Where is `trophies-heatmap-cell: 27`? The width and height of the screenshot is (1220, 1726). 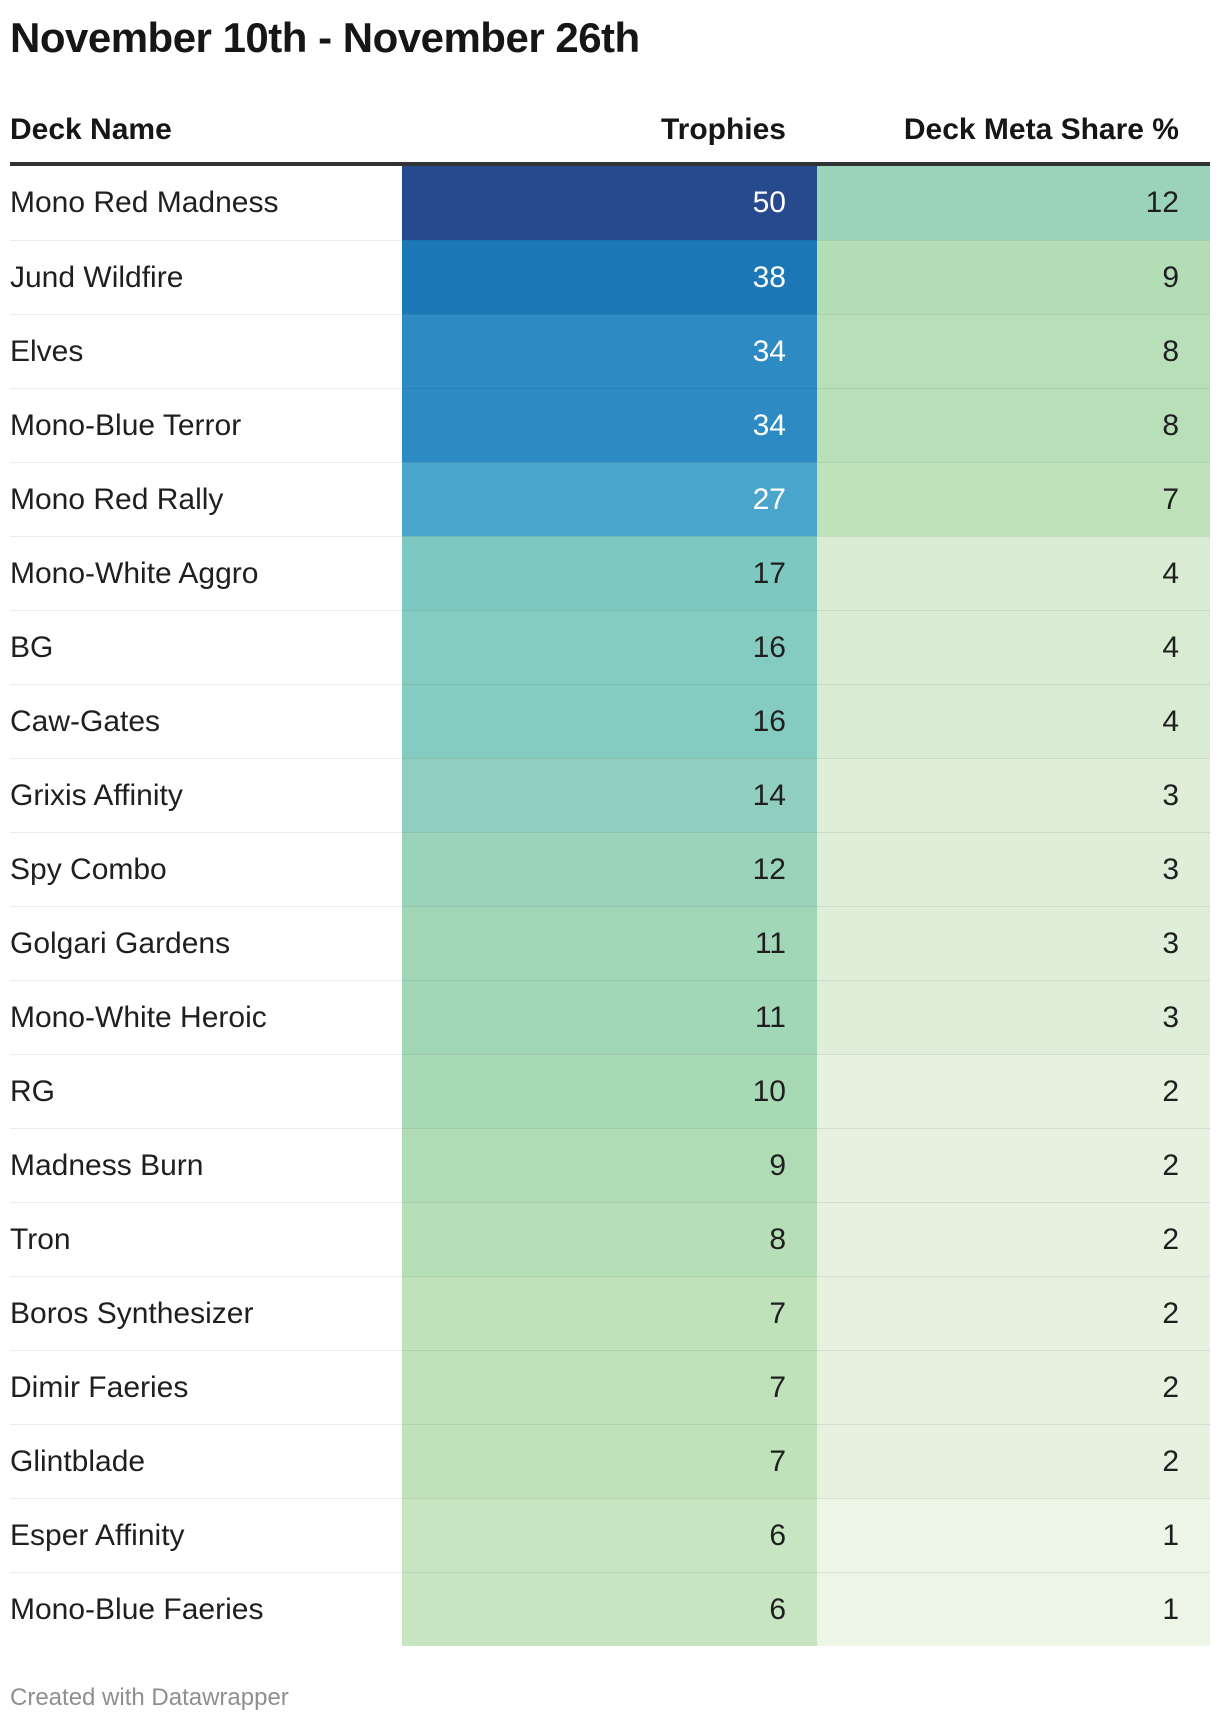
trophies-heatmap-cell: 27 is located at coordinates (609, 499).